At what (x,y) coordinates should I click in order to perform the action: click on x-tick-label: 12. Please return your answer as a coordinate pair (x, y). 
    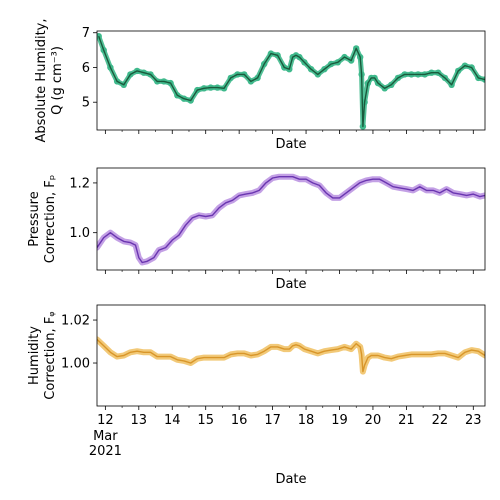
    Looking at the image, I should click on (105, 420).